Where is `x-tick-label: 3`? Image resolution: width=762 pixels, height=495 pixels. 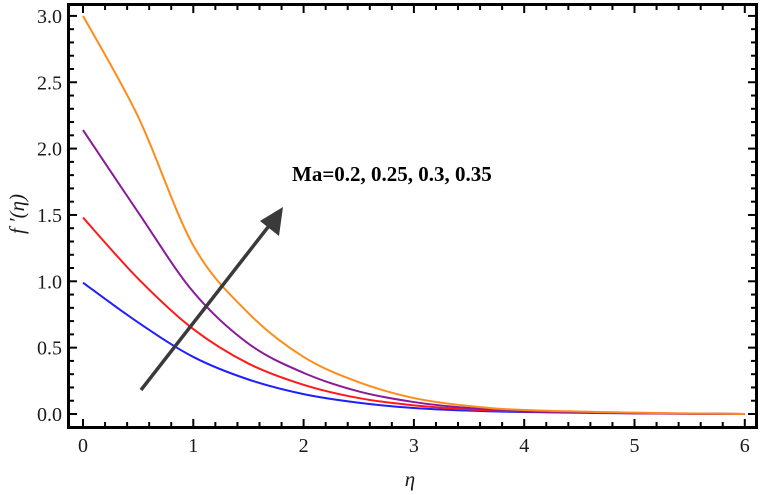
x-tick-label: 3 is located at coordinates (414, 446).